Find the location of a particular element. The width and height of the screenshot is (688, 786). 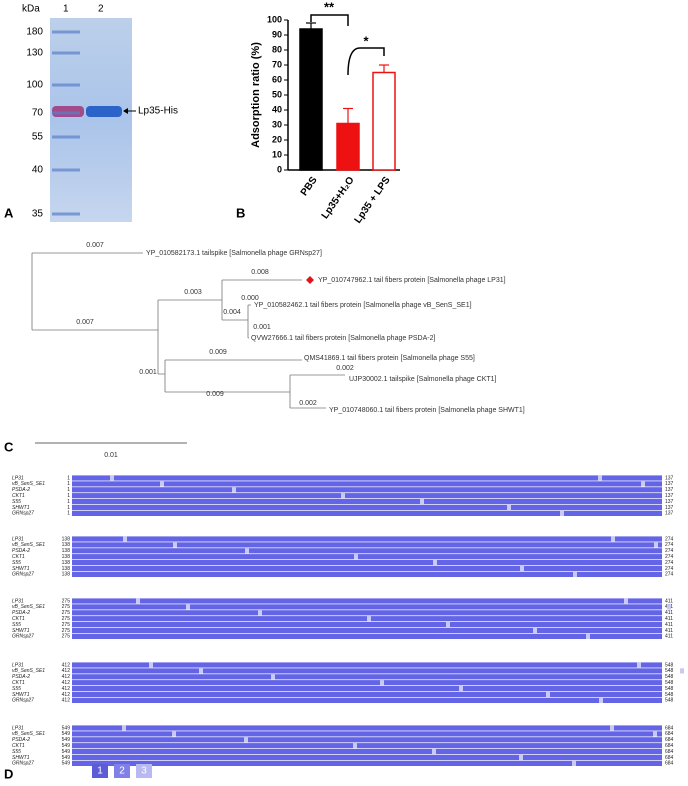

gel is located at coordinates (91, 120).